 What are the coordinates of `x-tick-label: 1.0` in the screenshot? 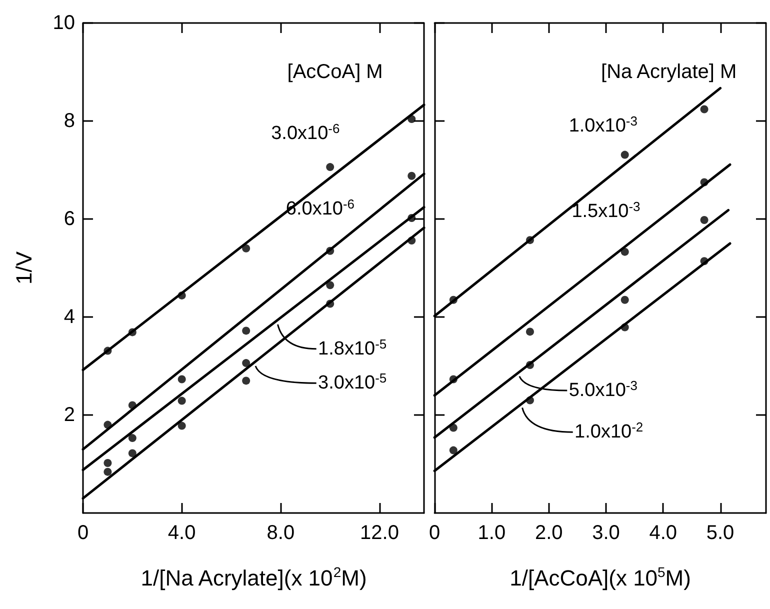 It's located at (492, 533).